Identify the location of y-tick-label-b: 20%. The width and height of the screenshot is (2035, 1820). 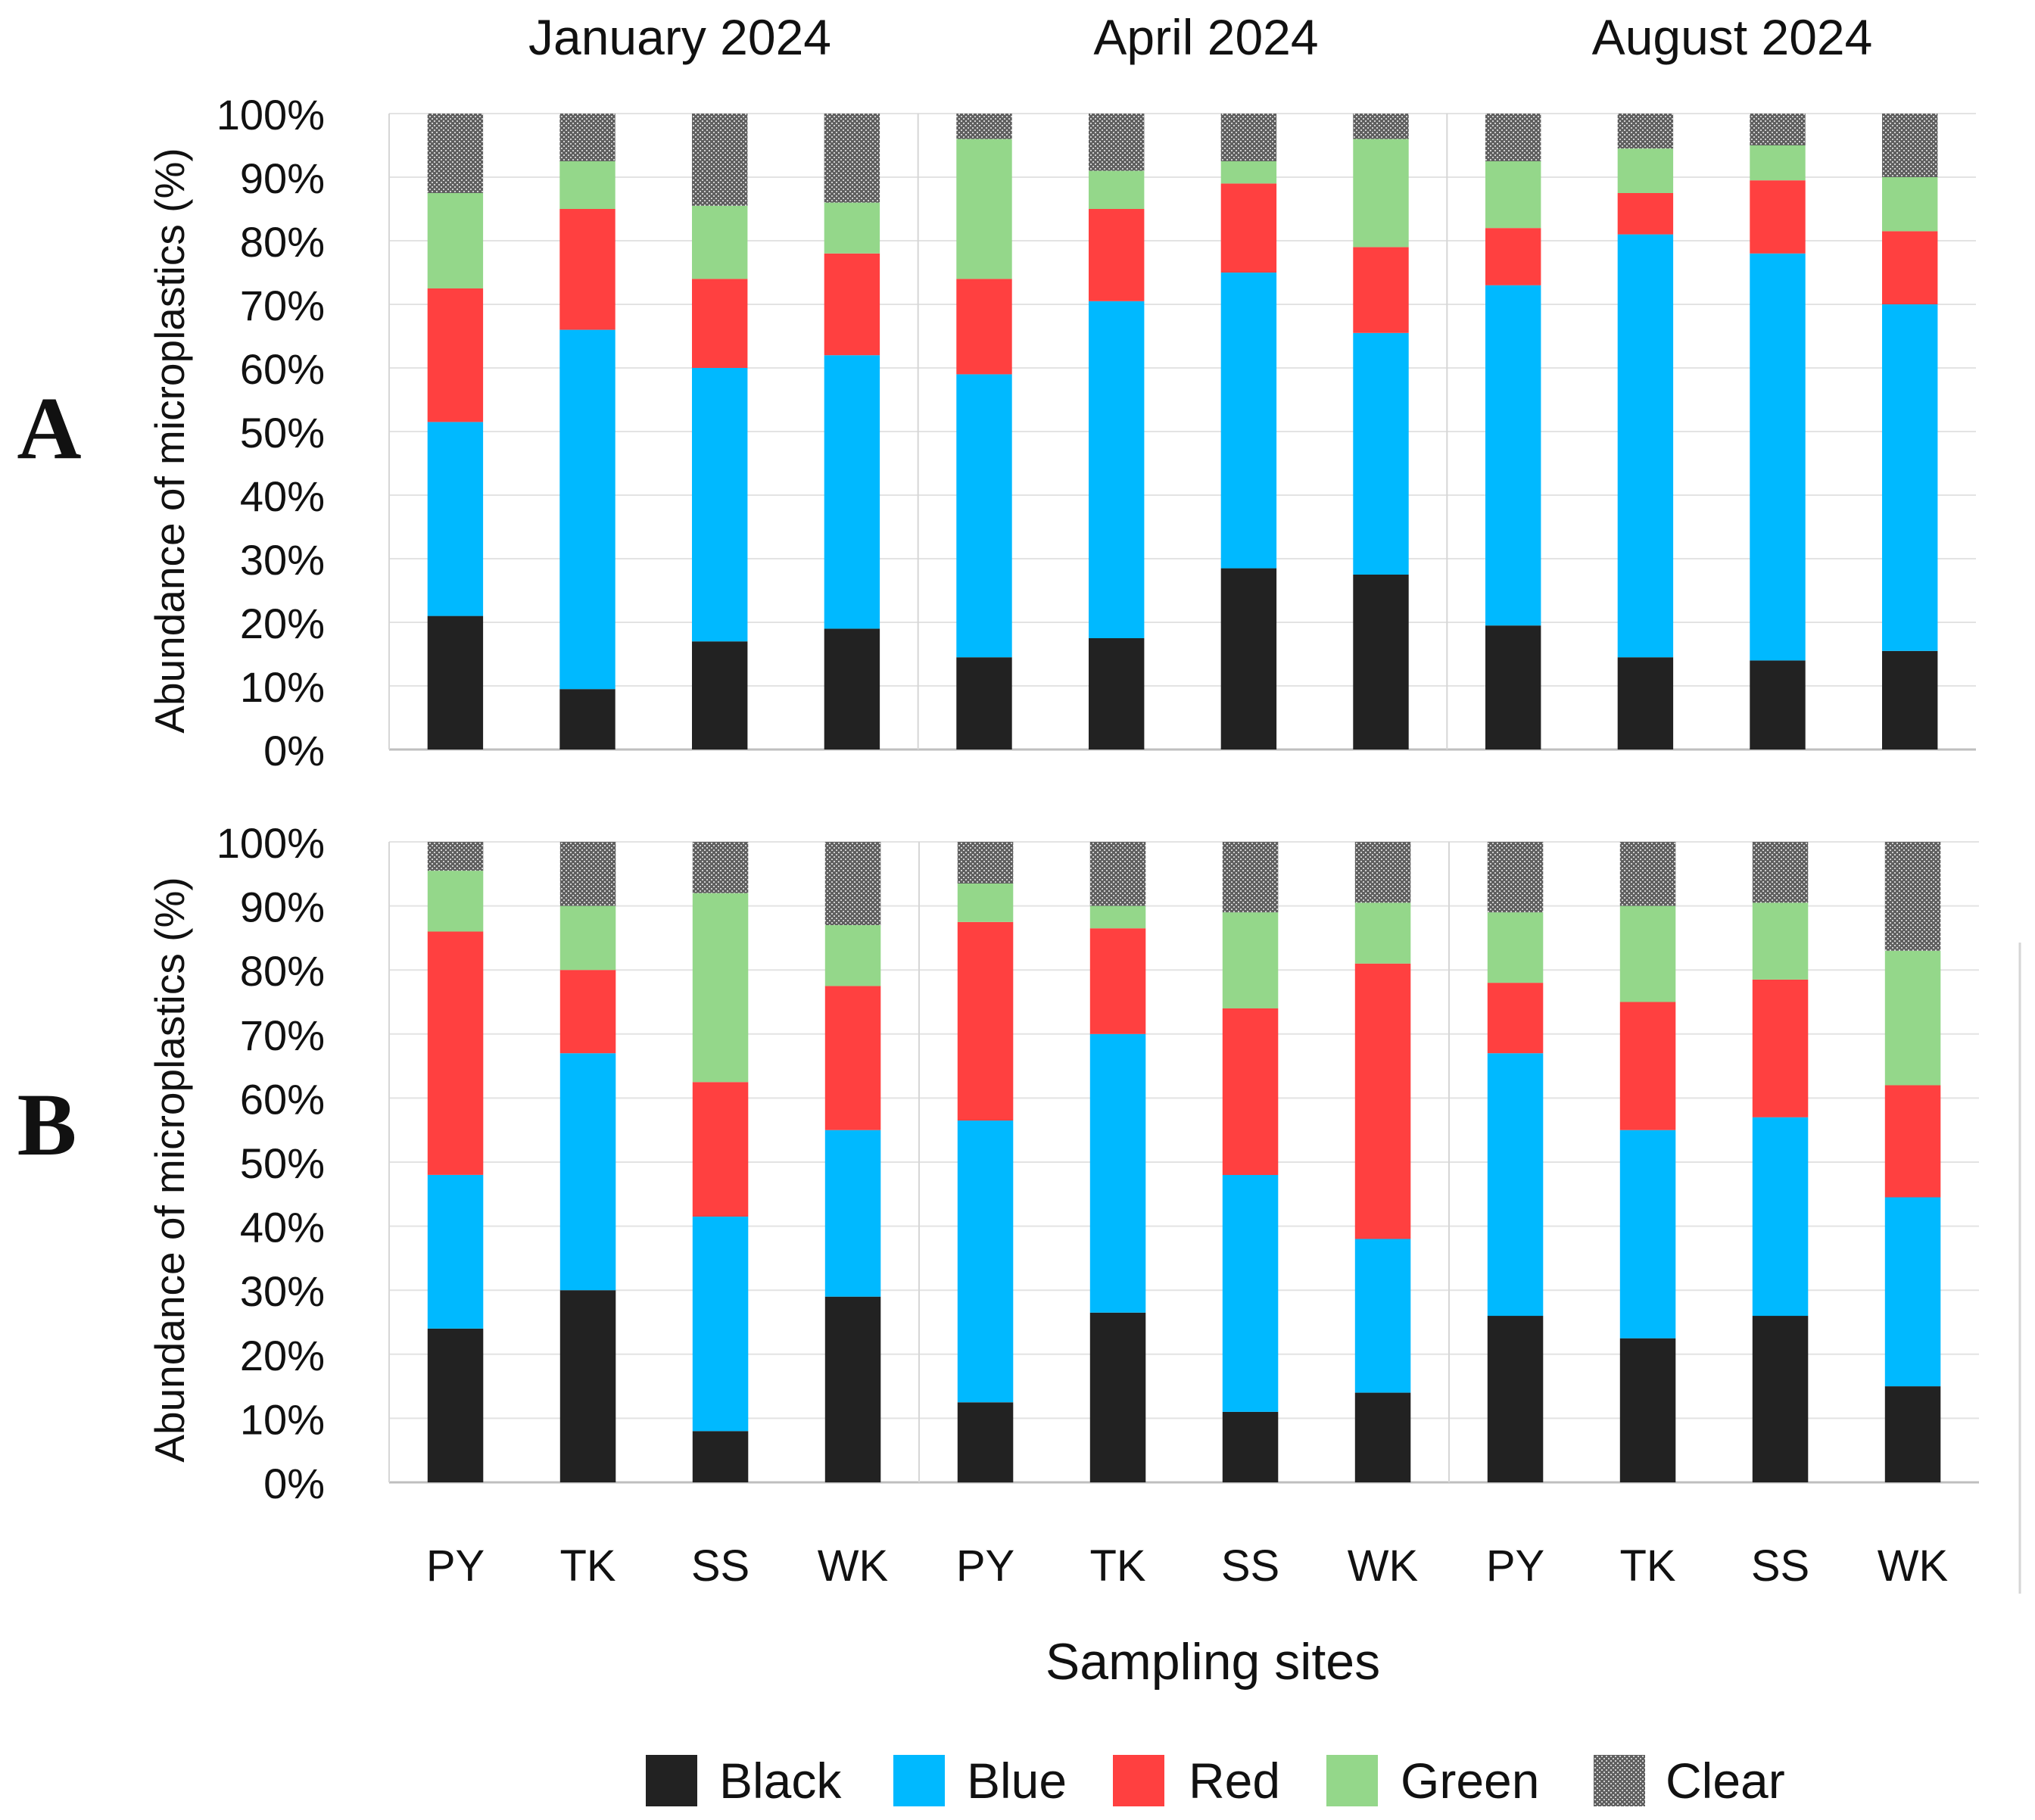
(282, 1355).